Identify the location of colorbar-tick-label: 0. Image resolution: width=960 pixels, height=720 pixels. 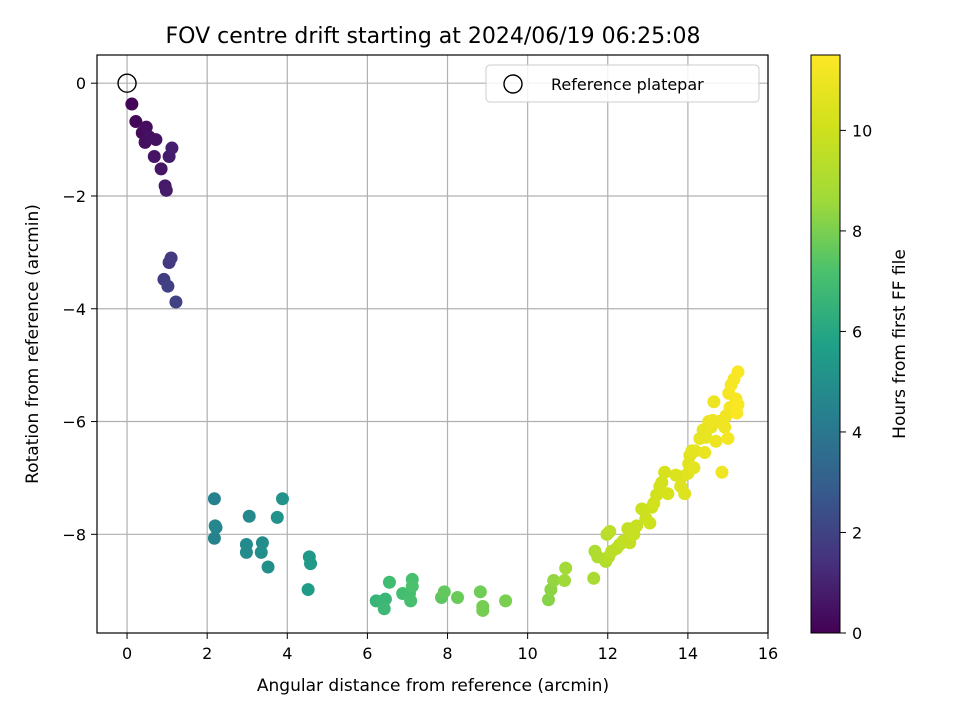
(857, 633).